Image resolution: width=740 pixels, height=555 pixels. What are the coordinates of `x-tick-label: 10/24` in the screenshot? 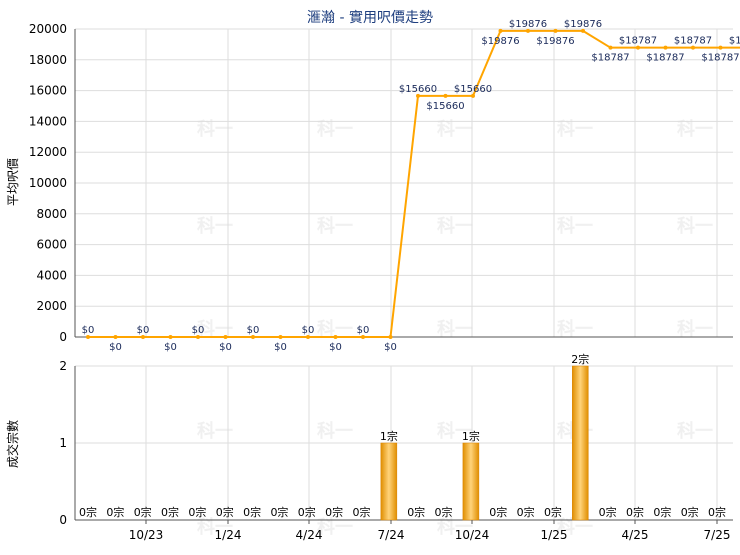 It's located at (472, 535).